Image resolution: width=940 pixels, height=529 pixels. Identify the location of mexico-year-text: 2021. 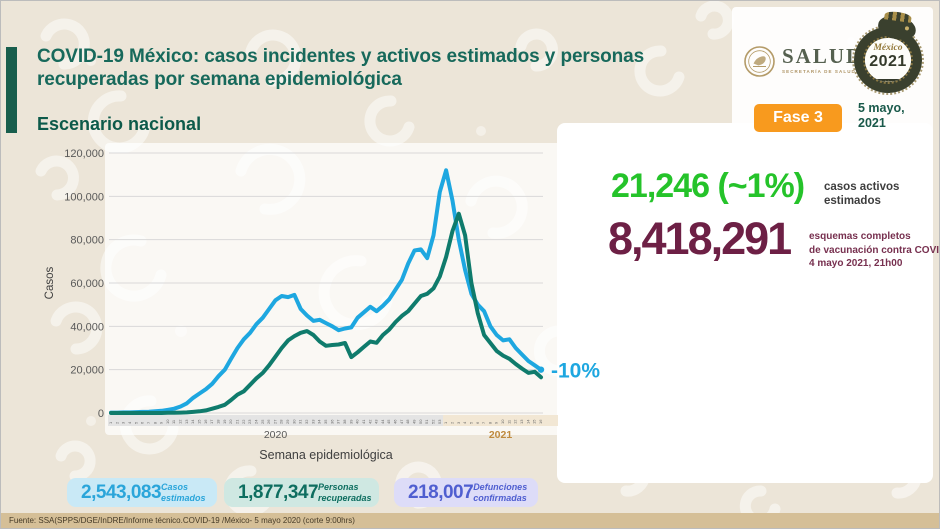
(888, 61).